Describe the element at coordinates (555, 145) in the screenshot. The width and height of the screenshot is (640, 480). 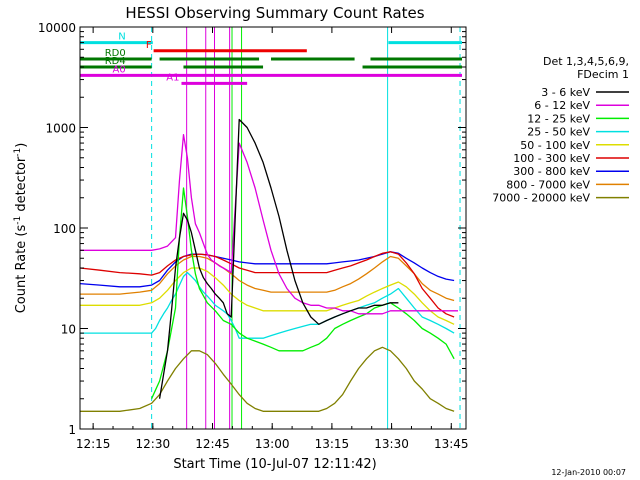
I see `legend-label-4: 50 - 100 keV` at that location.